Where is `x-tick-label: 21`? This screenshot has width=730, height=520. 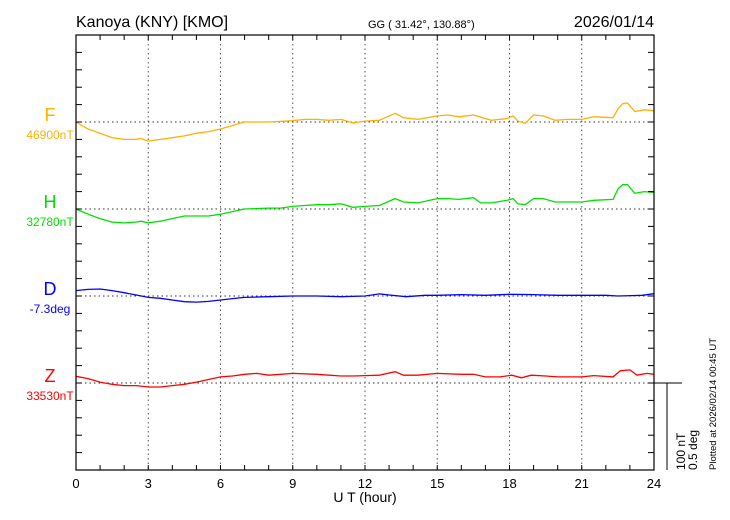
x-tick-label: 21 is located at coordinates (582, 483).